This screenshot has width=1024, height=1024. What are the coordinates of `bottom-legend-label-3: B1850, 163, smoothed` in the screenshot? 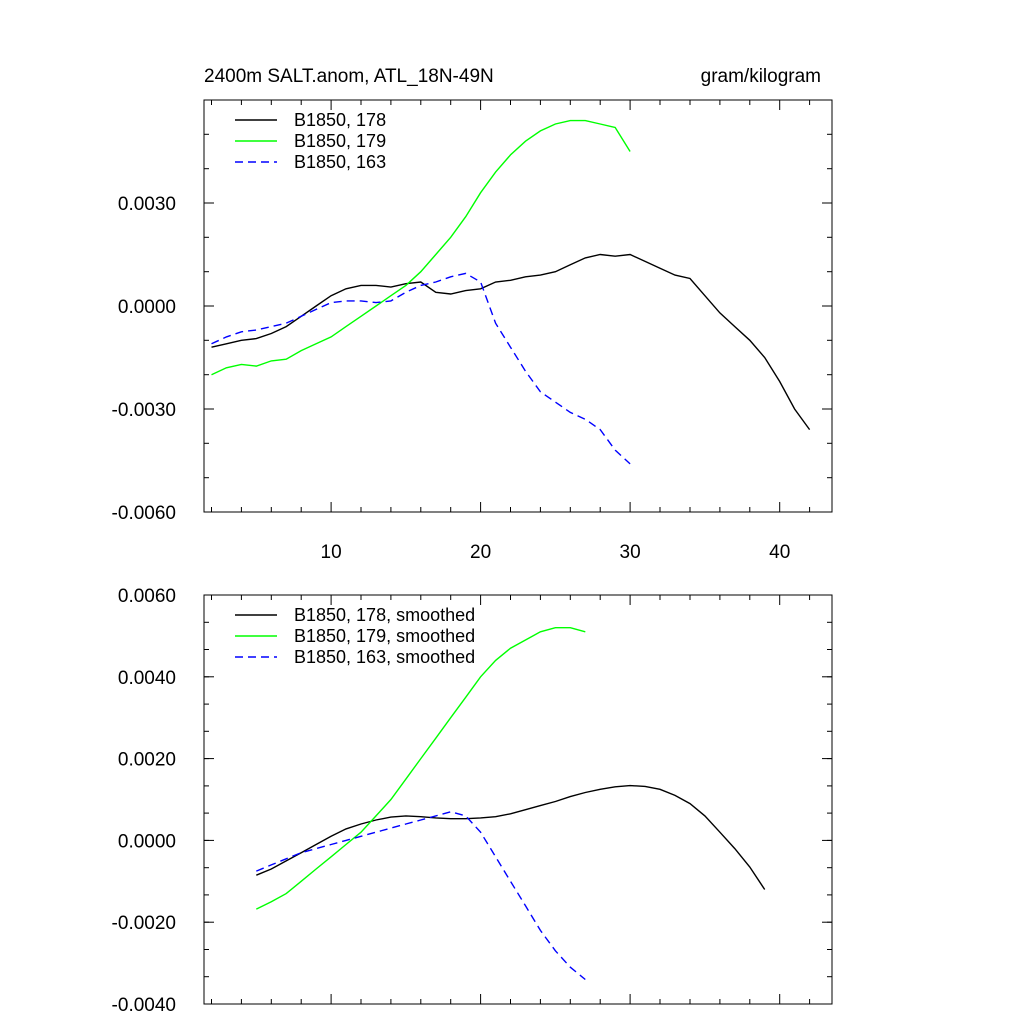 It's located at (384, 657).